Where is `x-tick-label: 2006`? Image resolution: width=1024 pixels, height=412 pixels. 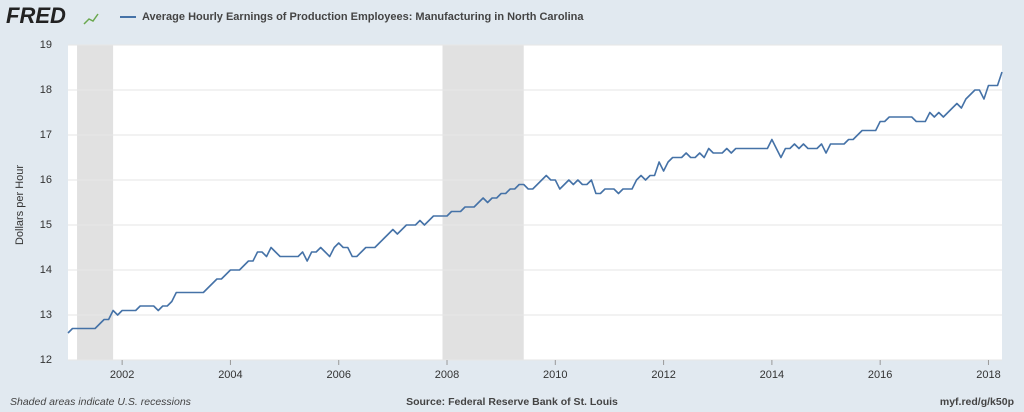 x-tick-label: 2006 is located at coordinates (338, 375).